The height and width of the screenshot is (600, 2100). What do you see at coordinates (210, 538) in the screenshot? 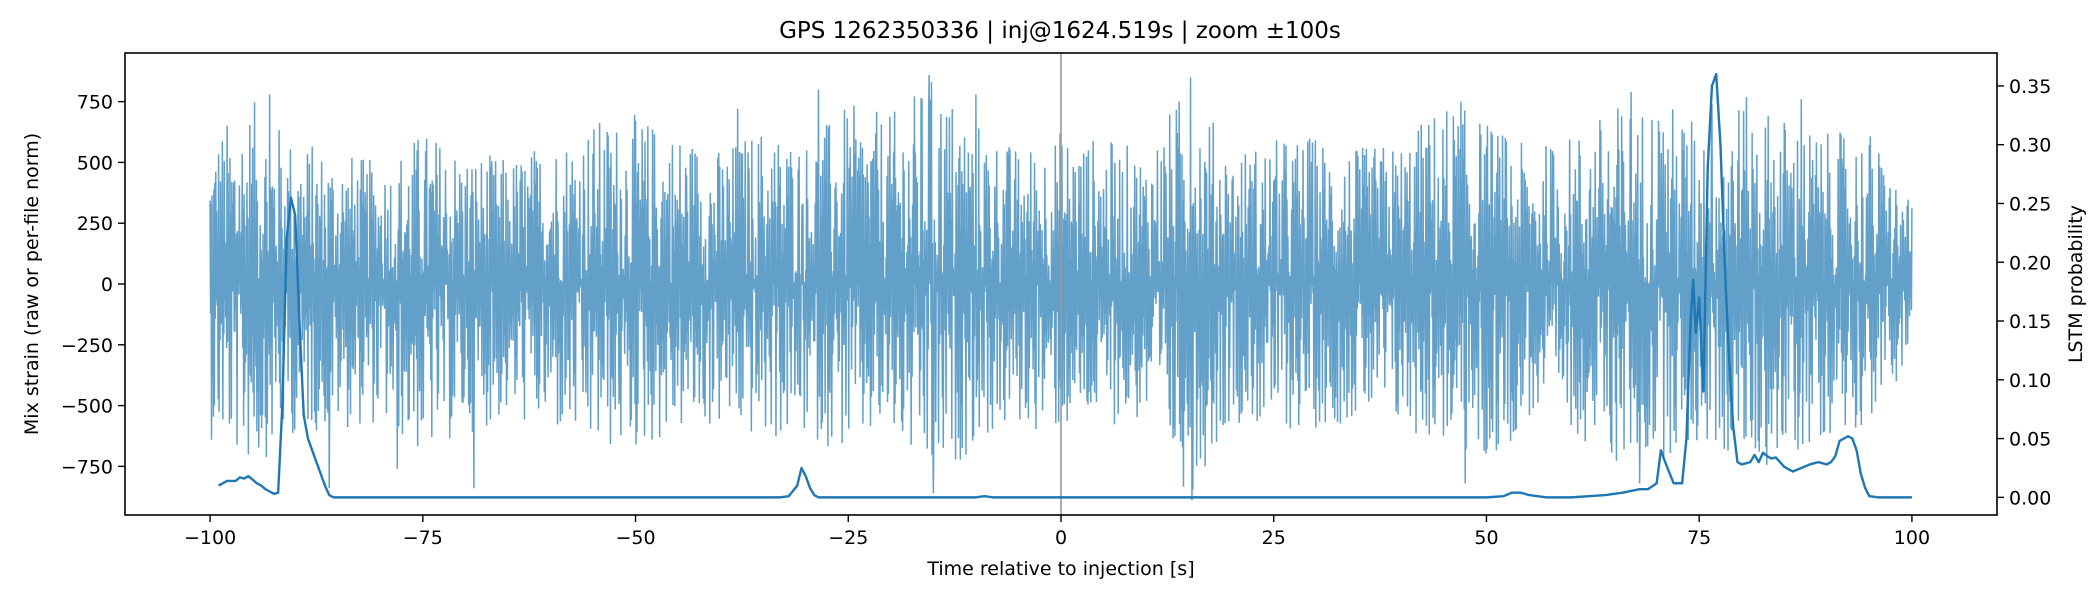
I see `x-tick-label: −100` at bounding box center [210, 538].